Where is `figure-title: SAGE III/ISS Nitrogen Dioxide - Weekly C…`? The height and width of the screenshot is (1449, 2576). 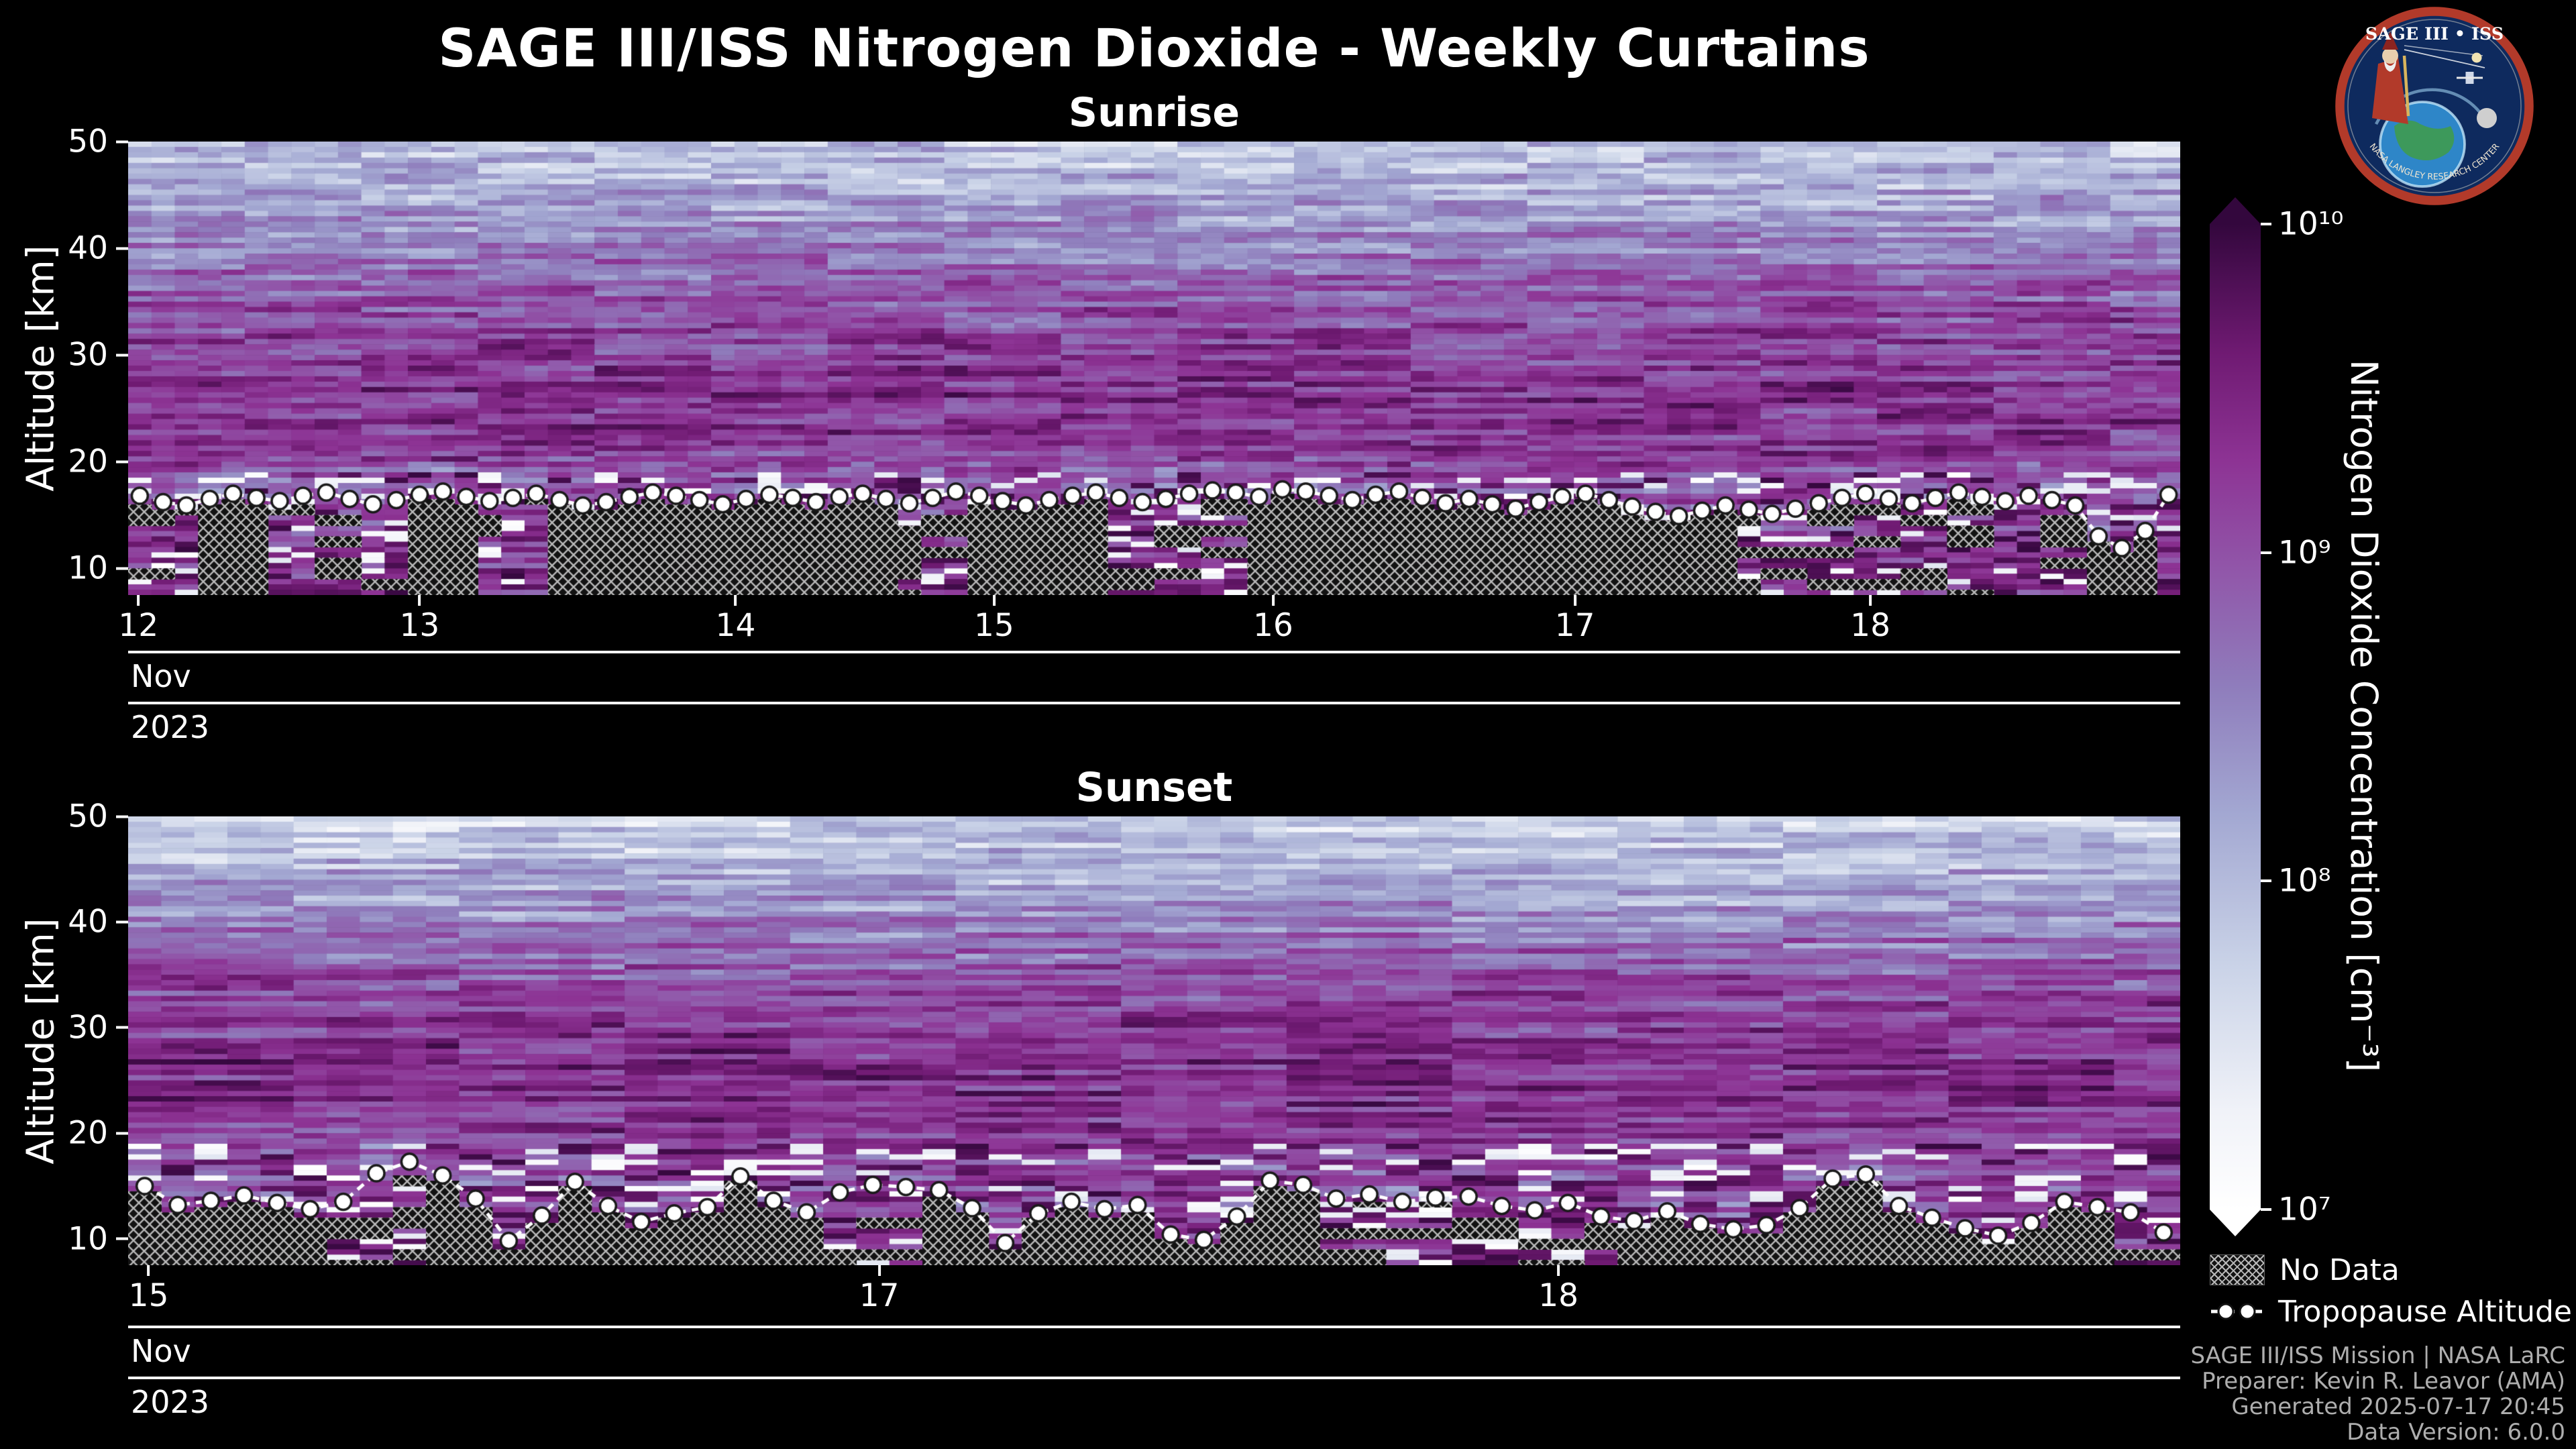
figure-title: SAGE III/ISS Nitrogen Dioxide - Weekly C… is located at coordinates (1154, 49).